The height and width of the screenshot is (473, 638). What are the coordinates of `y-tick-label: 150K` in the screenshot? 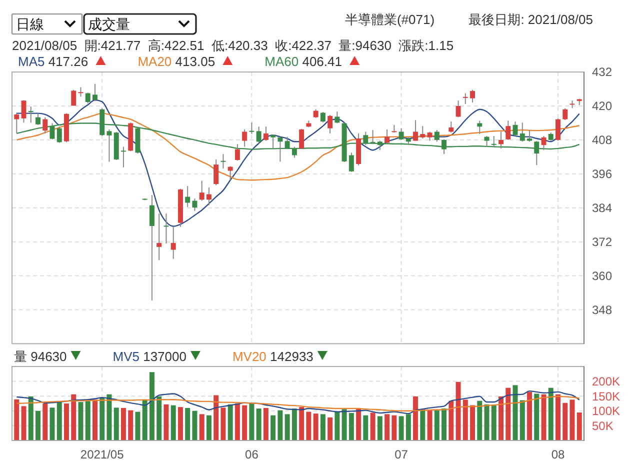 It's located at (606, 396).